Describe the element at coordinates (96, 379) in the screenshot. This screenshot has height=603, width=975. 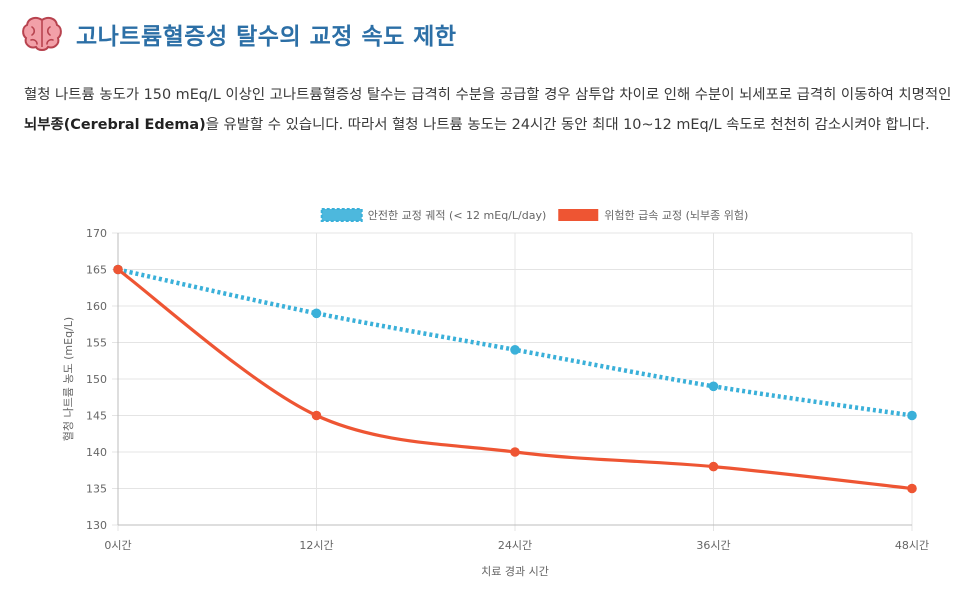
I see `y-tick-label: 150` at that location.